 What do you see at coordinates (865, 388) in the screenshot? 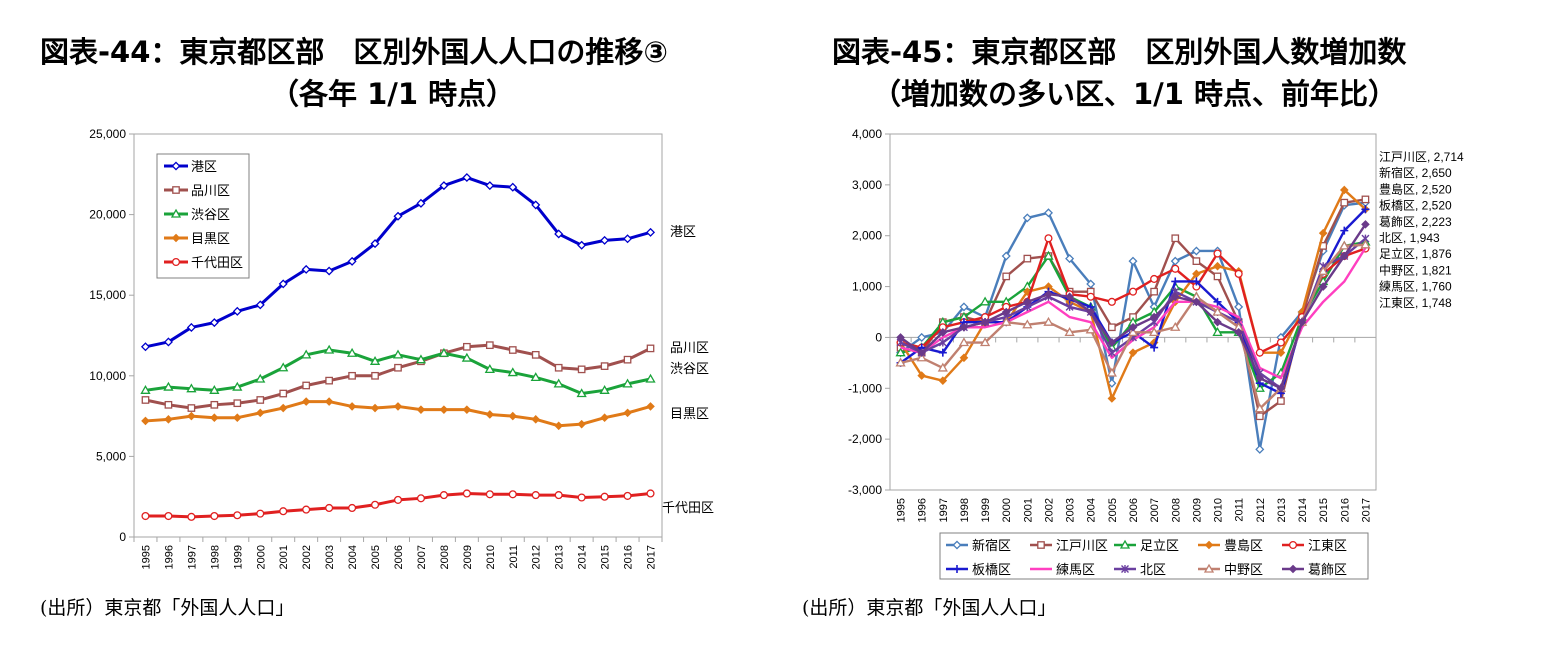
I see `y-tick-label-1: -1,000` at bounding box center [865, 388].